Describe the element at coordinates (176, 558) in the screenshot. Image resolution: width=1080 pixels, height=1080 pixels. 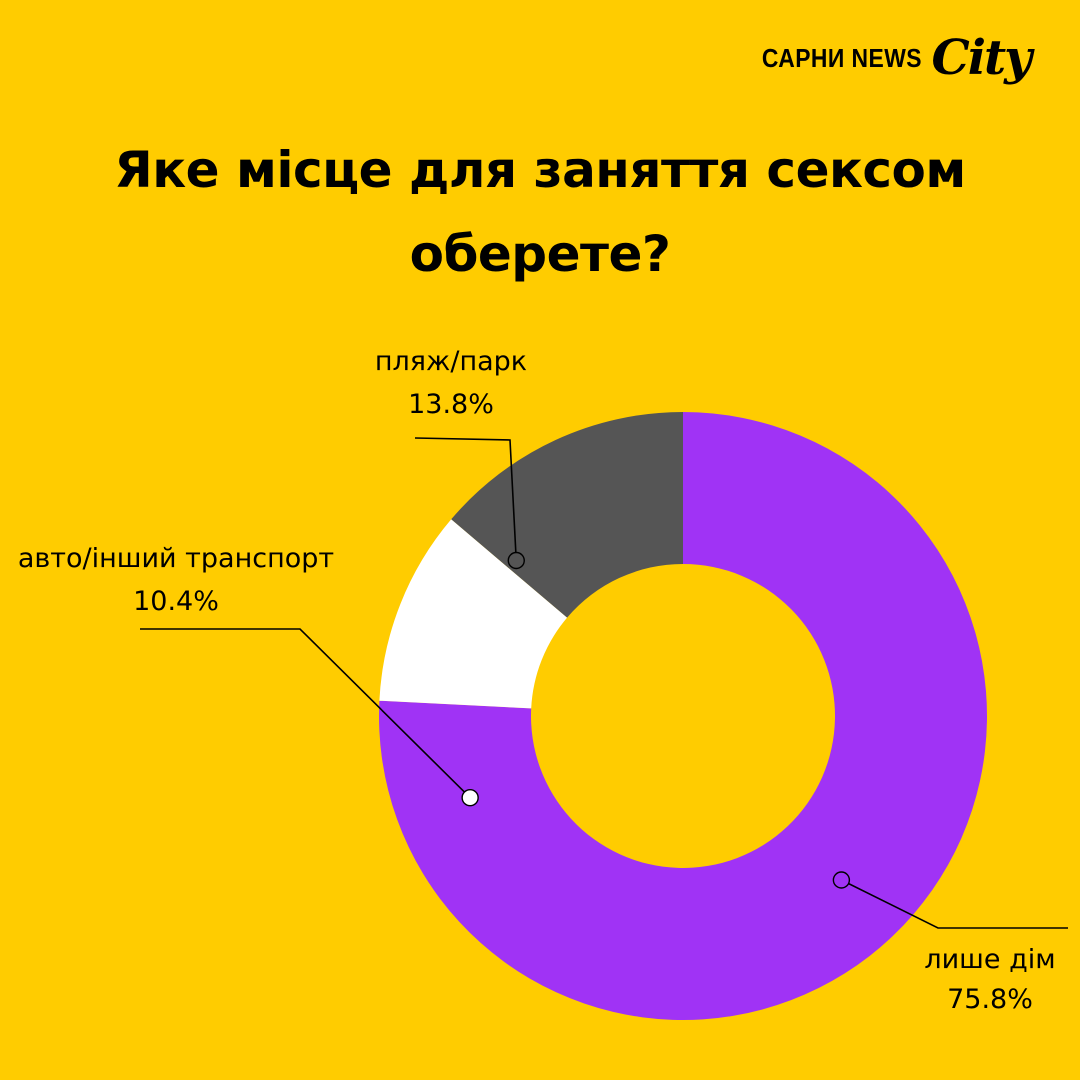
I see `label-avto-transport: авто/інший транспорт` at that location.